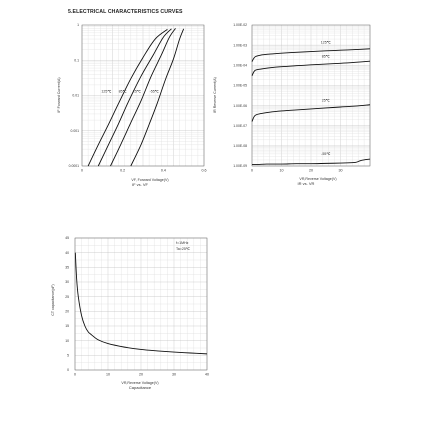  I want to click on y-tick-label: 1, so click(78, 25).